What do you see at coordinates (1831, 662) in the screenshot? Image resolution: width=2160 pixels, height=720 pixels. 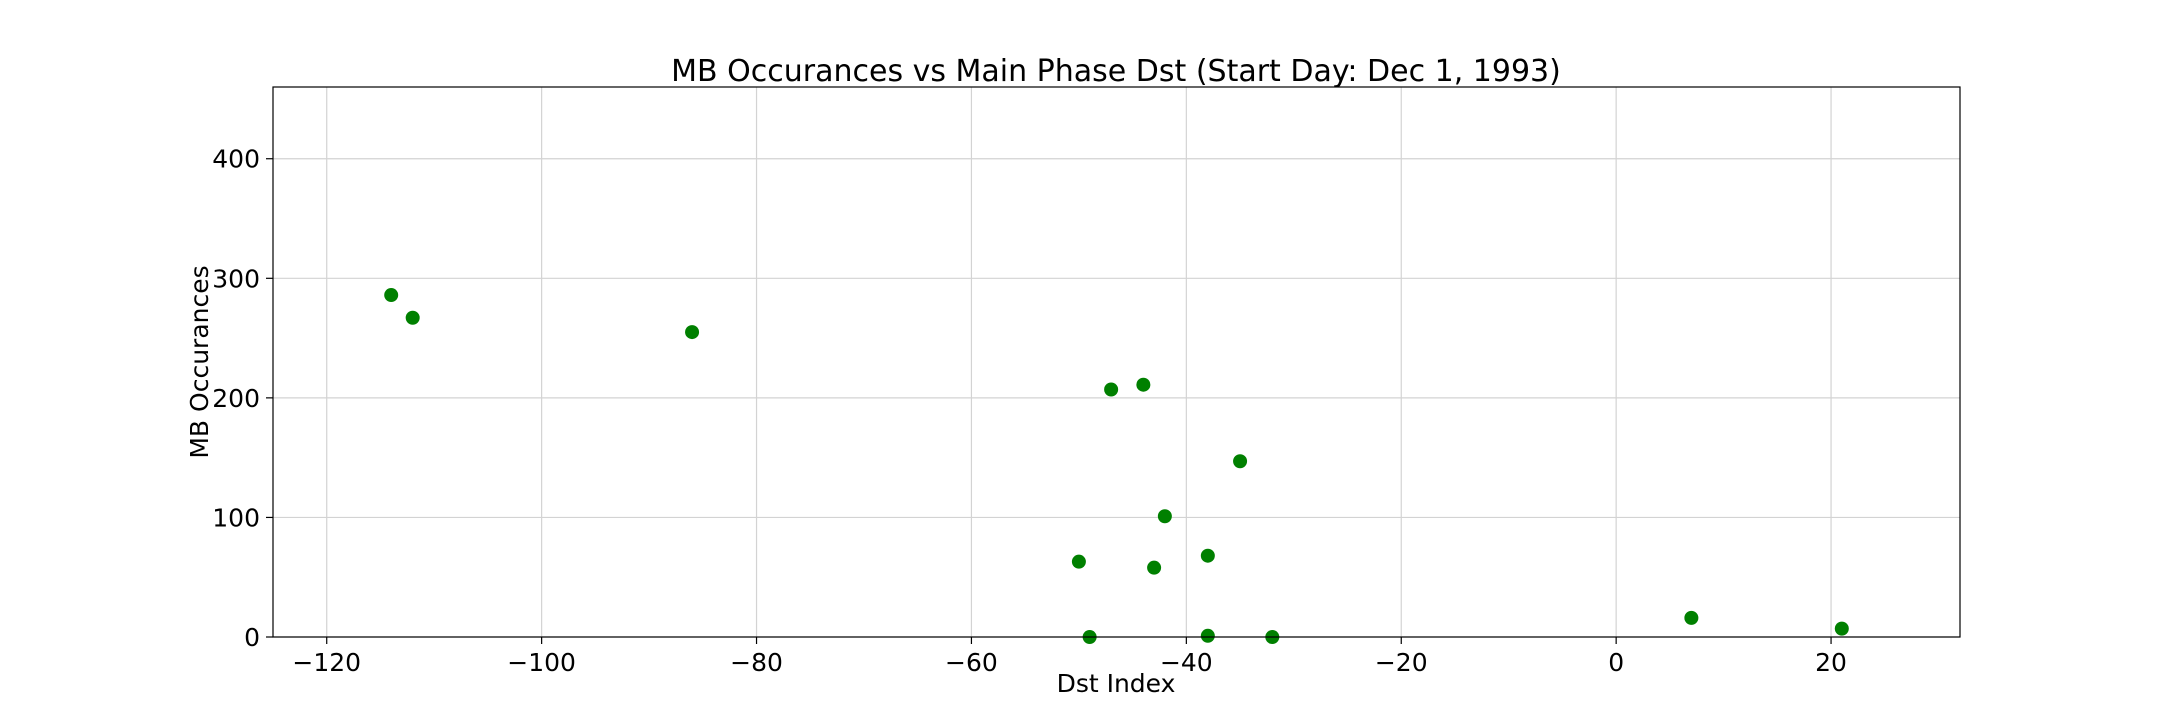 I see `x-tick-label: 20` at bounding box center [1831, 662].